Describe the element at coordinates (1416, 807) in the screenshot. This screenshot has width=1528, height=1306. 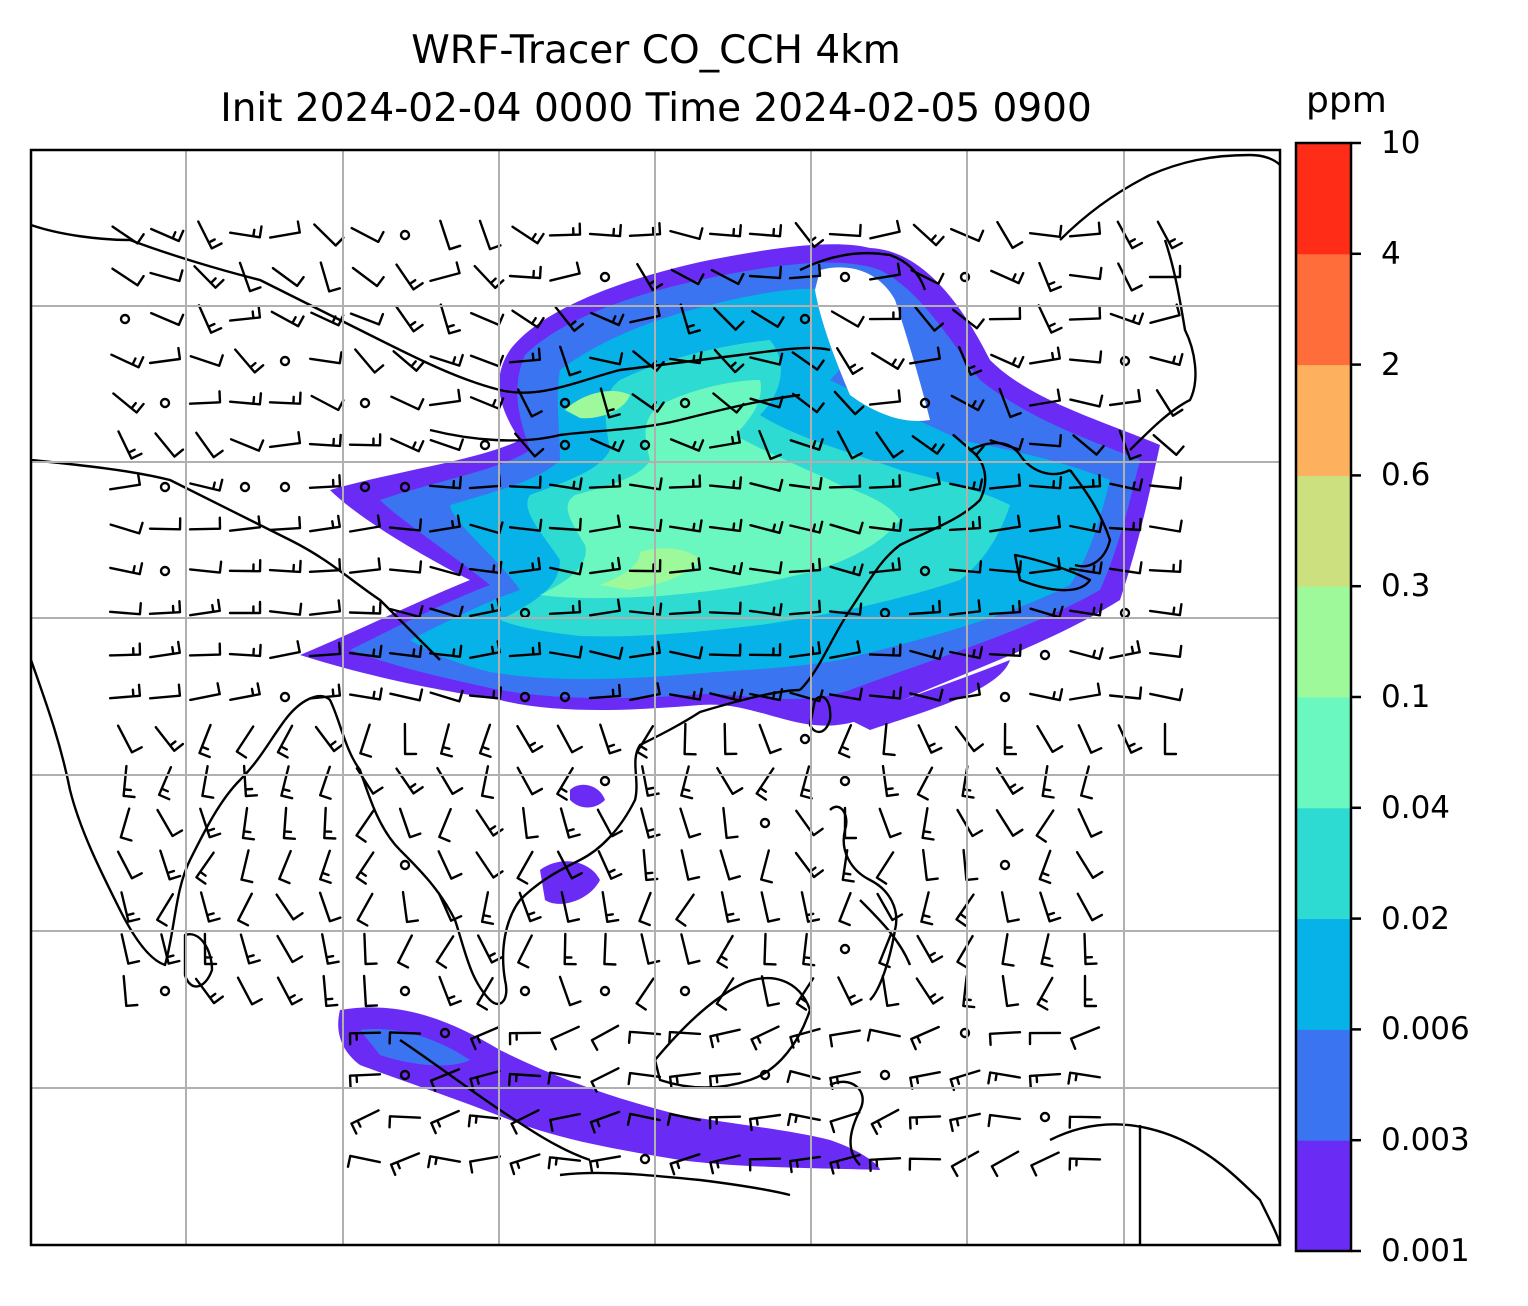
I see `colorbar-tick-label: 0.04` at that location.